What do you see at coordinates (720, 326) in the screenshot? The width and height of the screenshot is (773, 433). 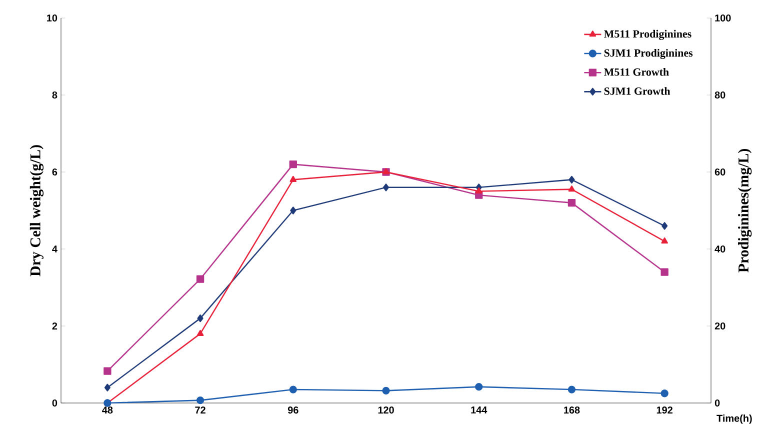 I see `y2-tick-label: 20` at bounding box center [720, 326].